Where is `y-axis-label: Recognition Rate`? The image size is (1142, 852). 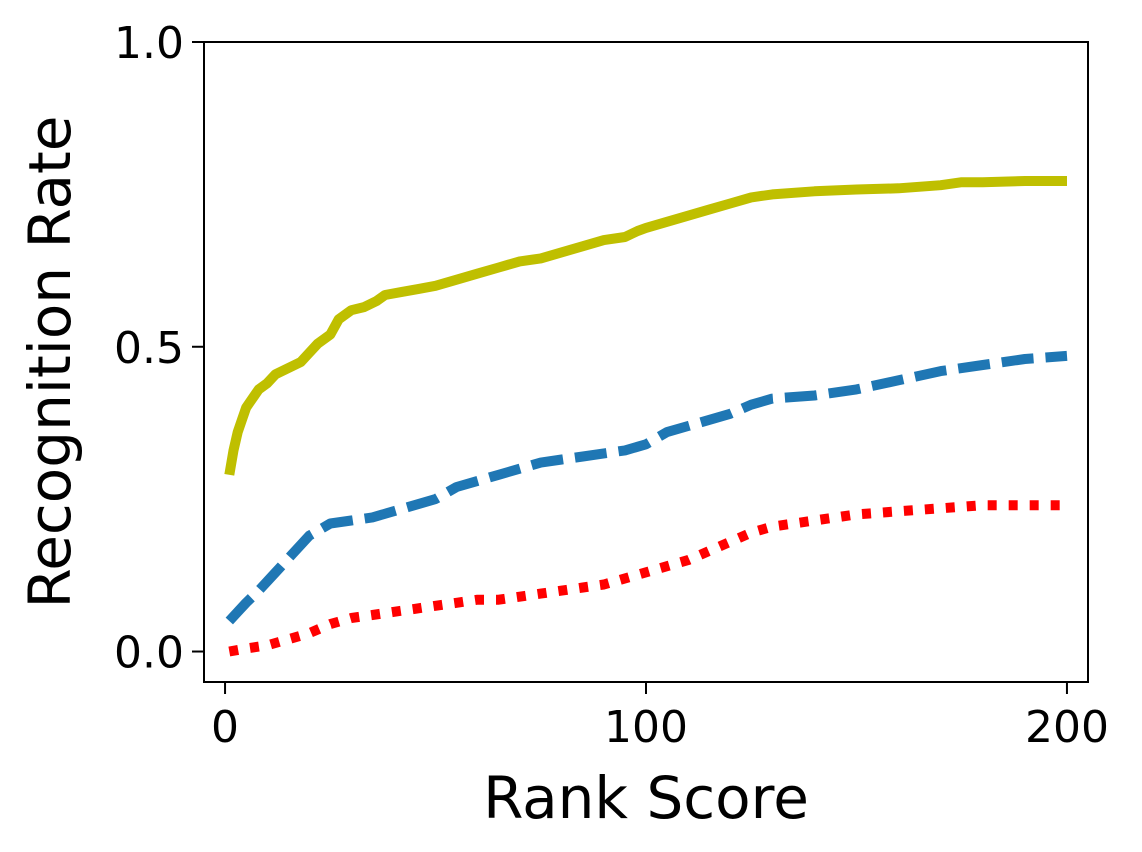 y-axis-label: Recognition Rate is located at coordinates (50, 362).